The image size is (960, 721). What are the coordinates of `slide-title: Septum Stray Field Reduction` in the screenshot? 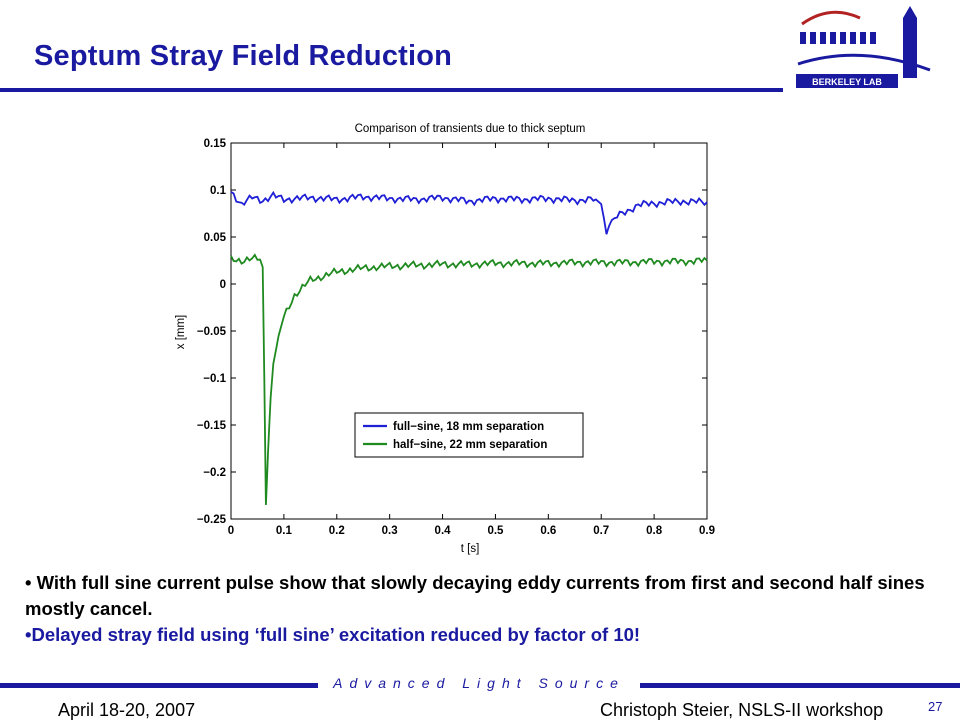 It's located at (243, 56).